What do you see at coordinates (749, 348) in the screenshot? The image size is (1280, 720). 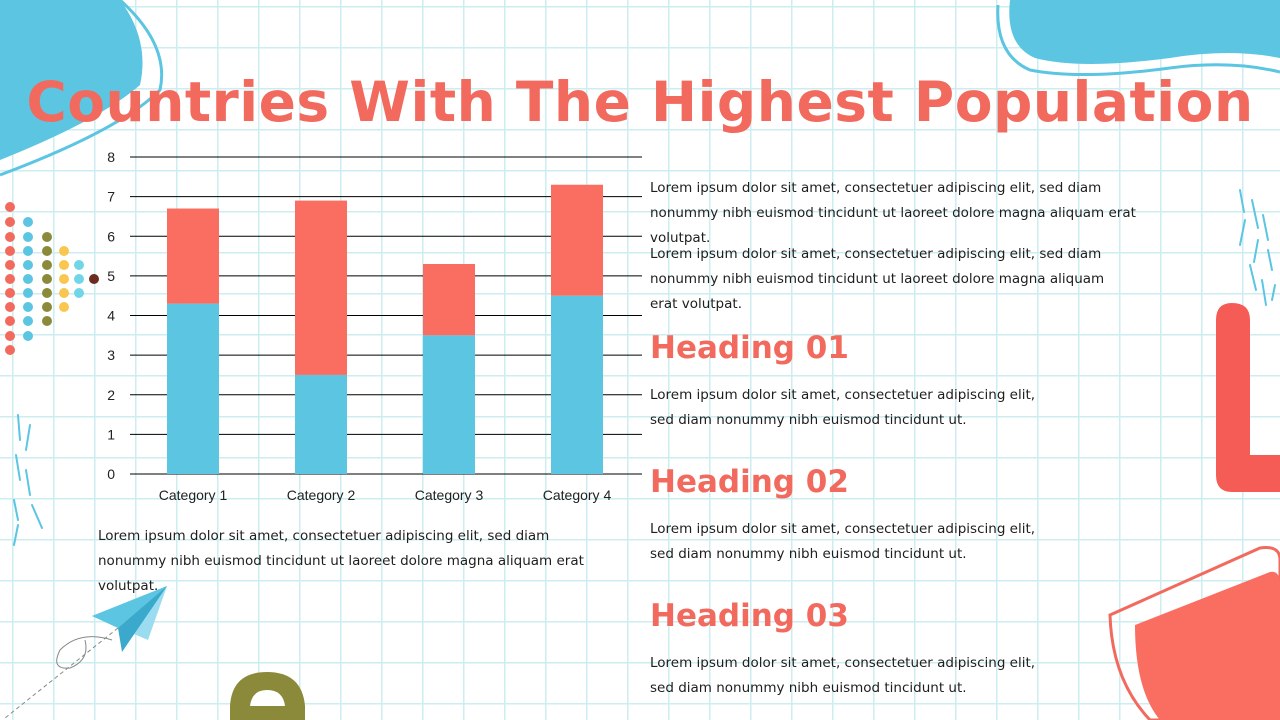 I see `section-heading-1: Heading 01` at bounding box center [749, 348].